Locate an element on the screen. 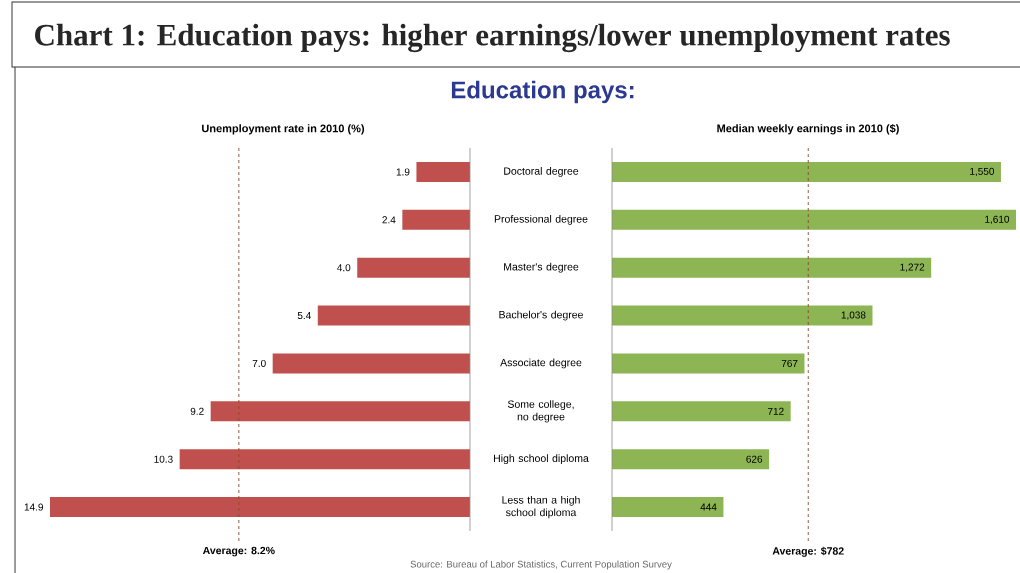 Image resolution: width=1020 pixels, height=573 pixels. data-label: 712 is located at coordinates (775, 411).